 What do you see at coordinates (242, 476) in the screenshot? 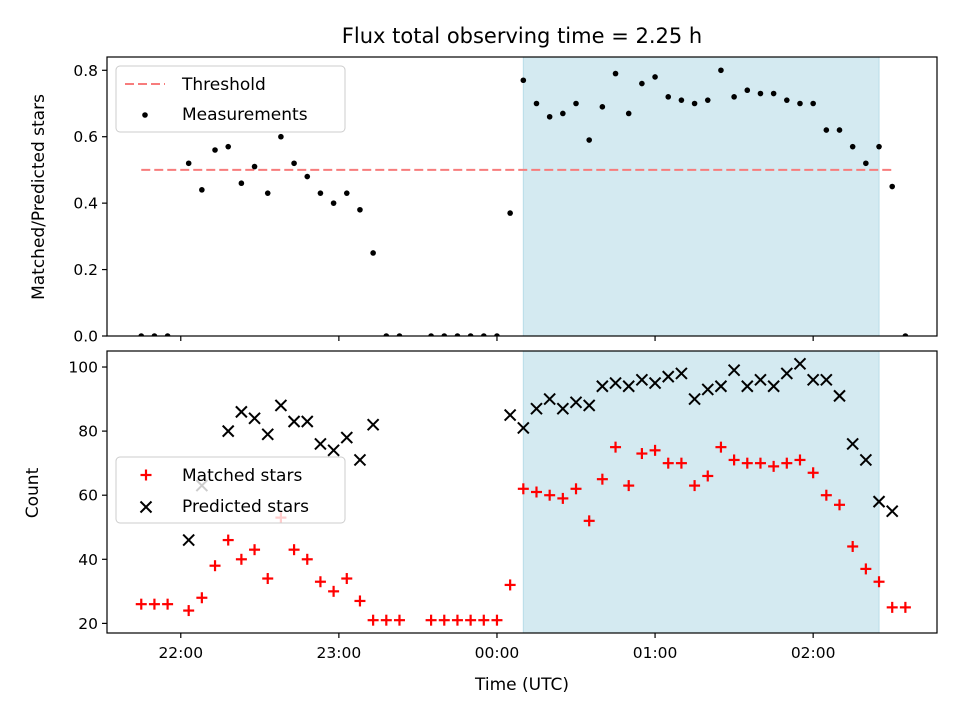
I see `legend-matched-label: Matched stars` at bounding box center [242, 476].